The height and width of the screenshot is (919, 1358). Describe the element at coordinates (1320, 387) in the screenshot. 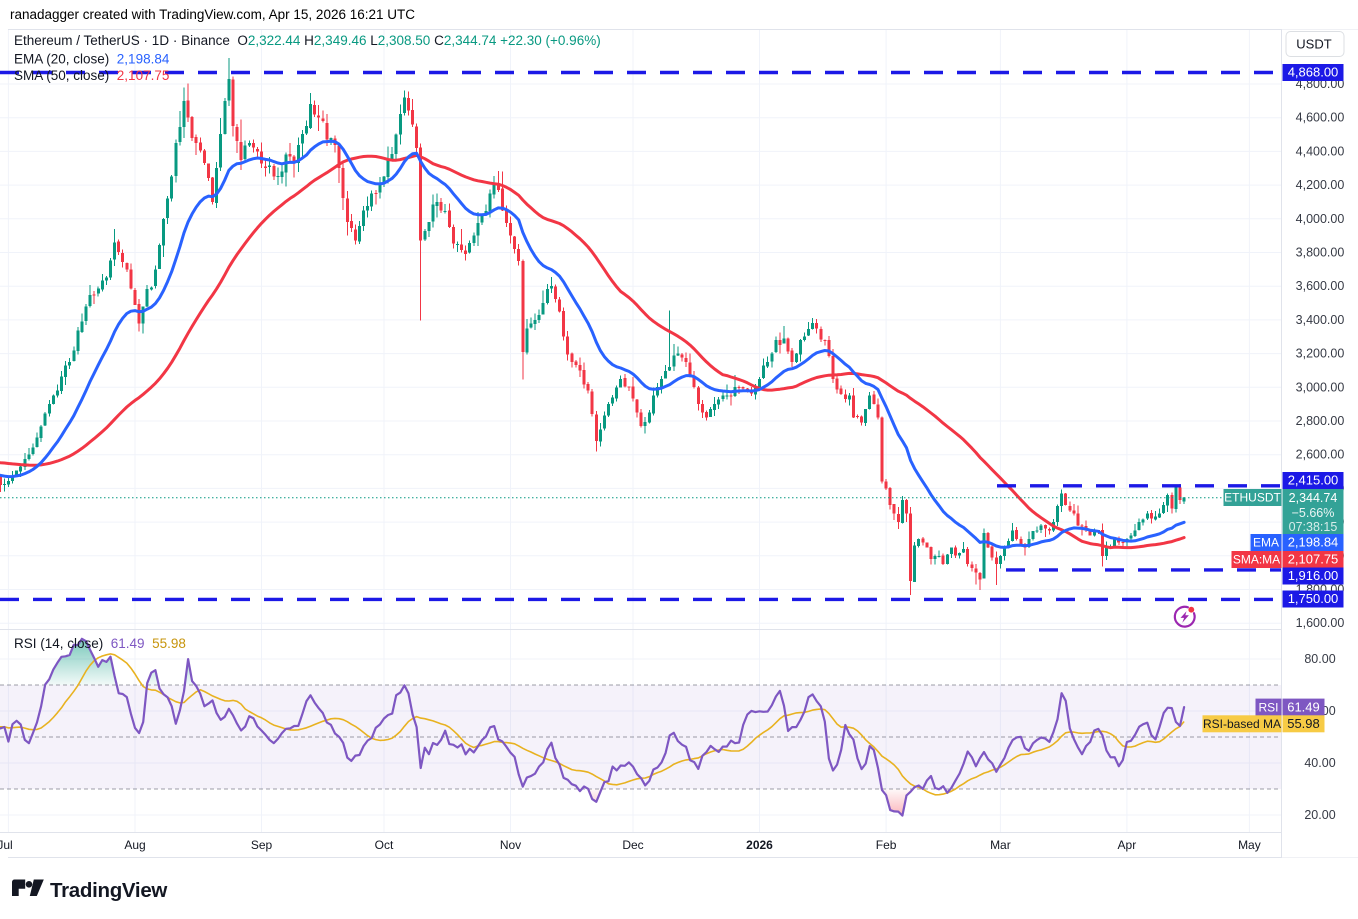

I see `svg-text: 3,000.00` at that location.